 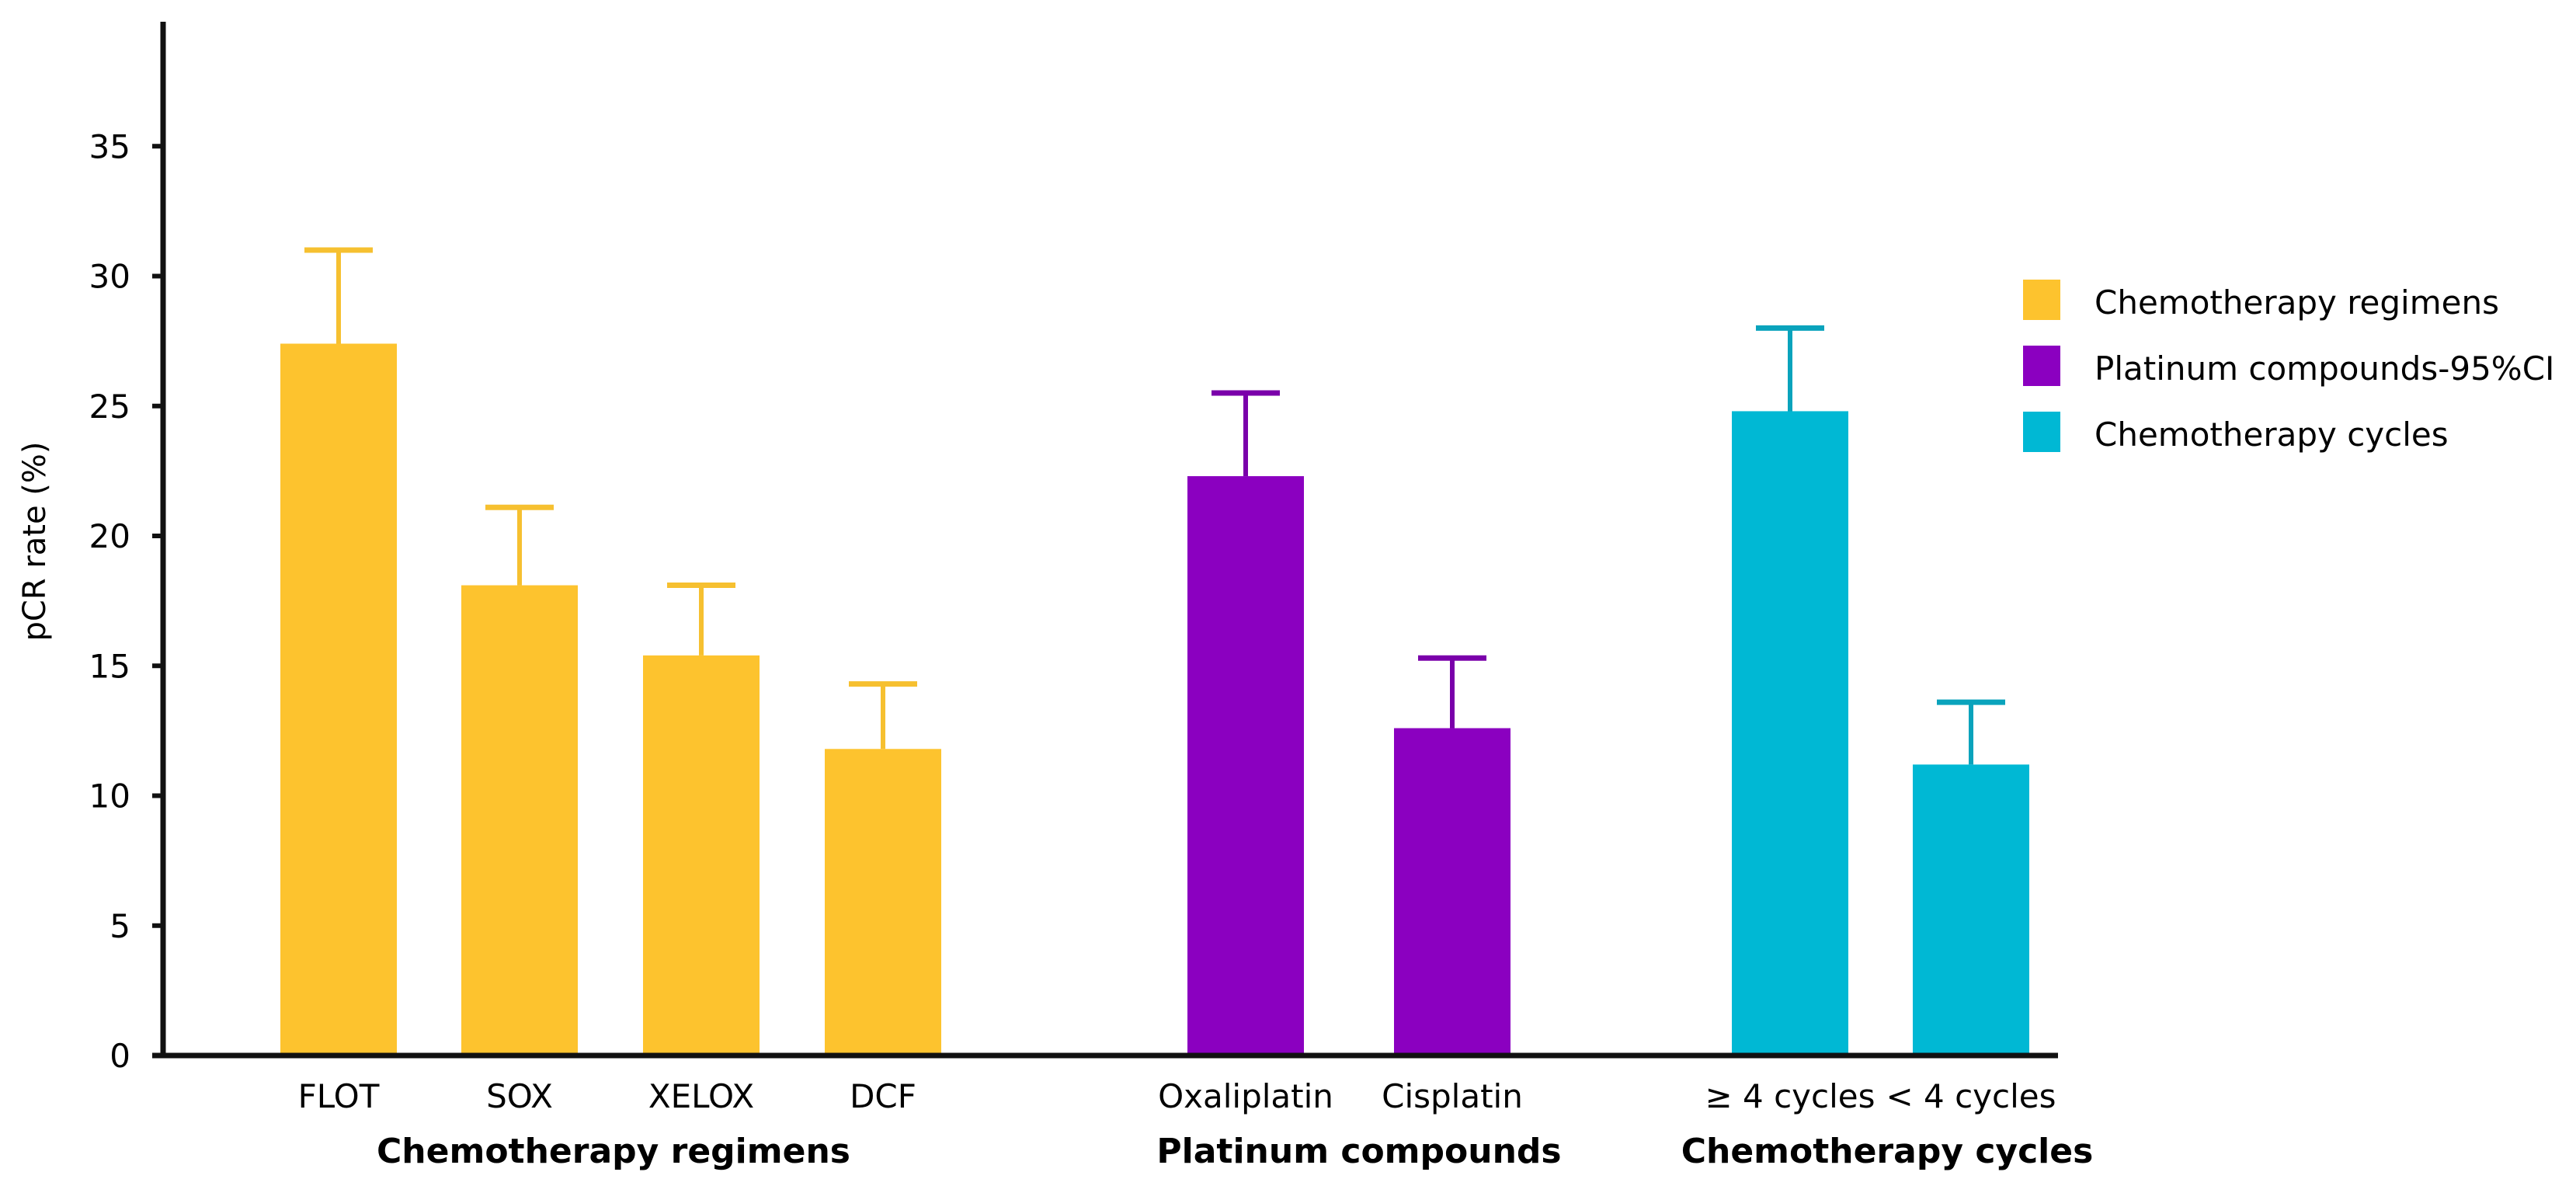 What do you see at coordinates (110, 666) in the screenshot?
I see `y-tick-label: 15` at bounding box center [110, 666].